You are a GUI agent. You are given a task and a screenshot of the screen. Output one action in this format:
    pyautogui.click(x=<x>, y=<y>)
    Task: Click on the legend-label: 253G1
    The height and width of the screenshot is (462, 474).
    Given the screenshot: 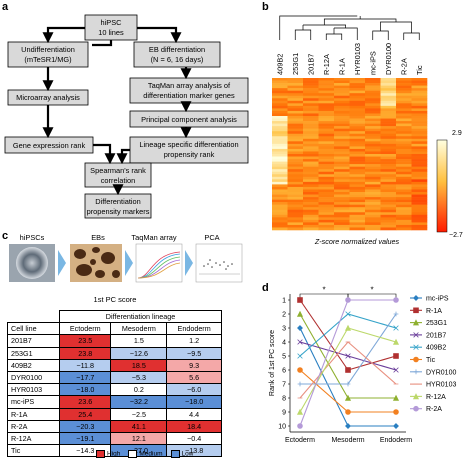 What is the action you would take?
    pyautogui.click(x=436, y=323)
    